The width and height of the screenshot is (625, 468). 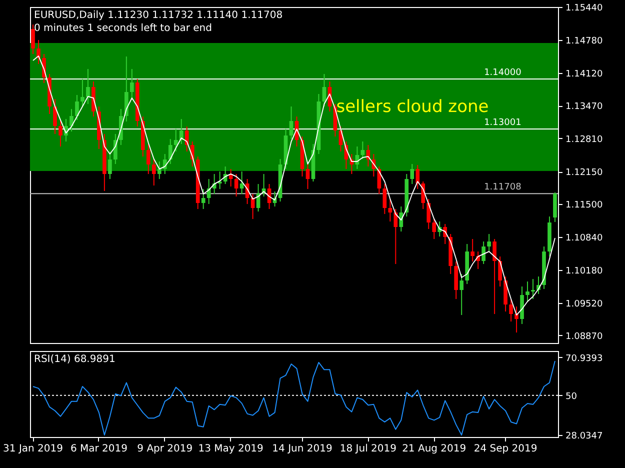 What do you see at coordinates (503, 123) in the screenshot?
I see `ref-line-label: 1.13001` at bounding box center [503, 123].